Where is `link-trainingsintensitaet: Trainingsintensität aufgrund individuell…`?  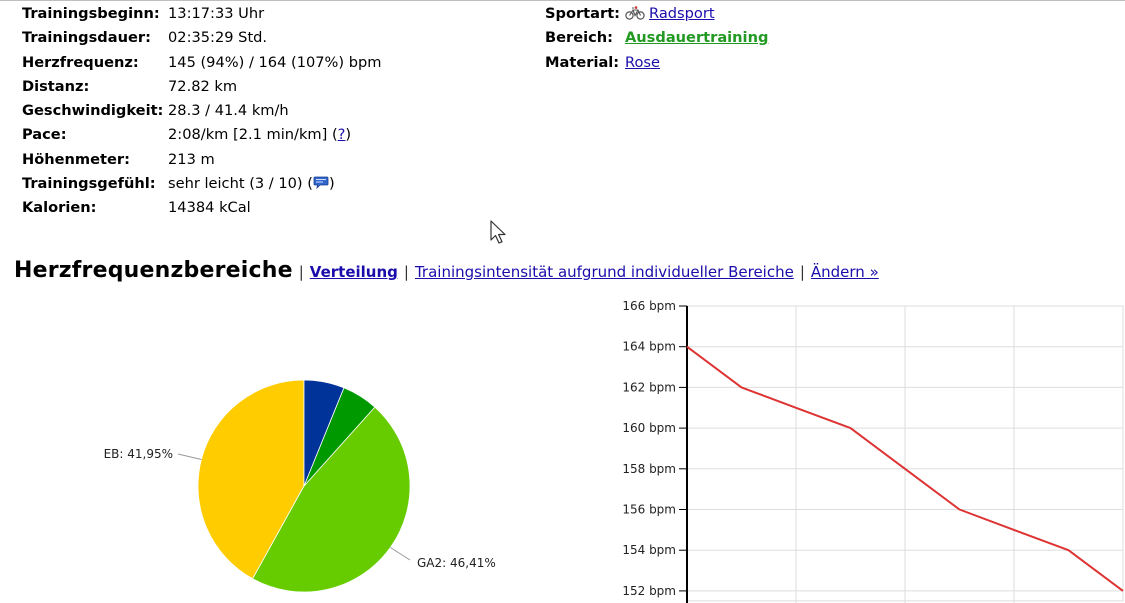 link-trainingsintensitaet: Trainingsintensität aufgrund individuell… is located at coordinates (604, 272).